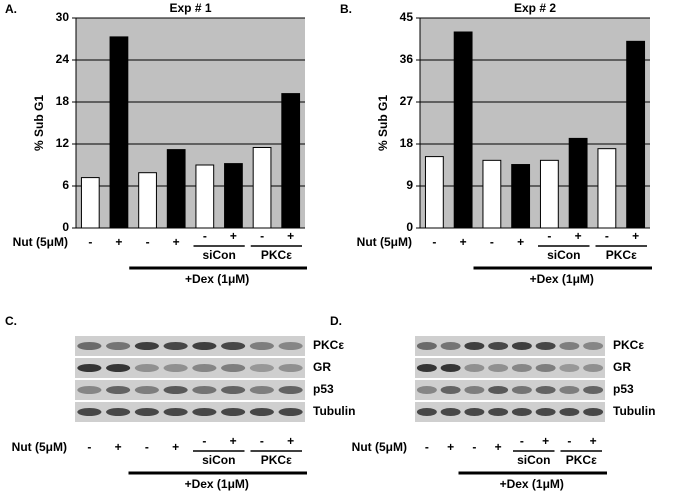  Describe the element at coordinates (63, 59) in the screenshot. I see `y-tick-label: 24` at that location.